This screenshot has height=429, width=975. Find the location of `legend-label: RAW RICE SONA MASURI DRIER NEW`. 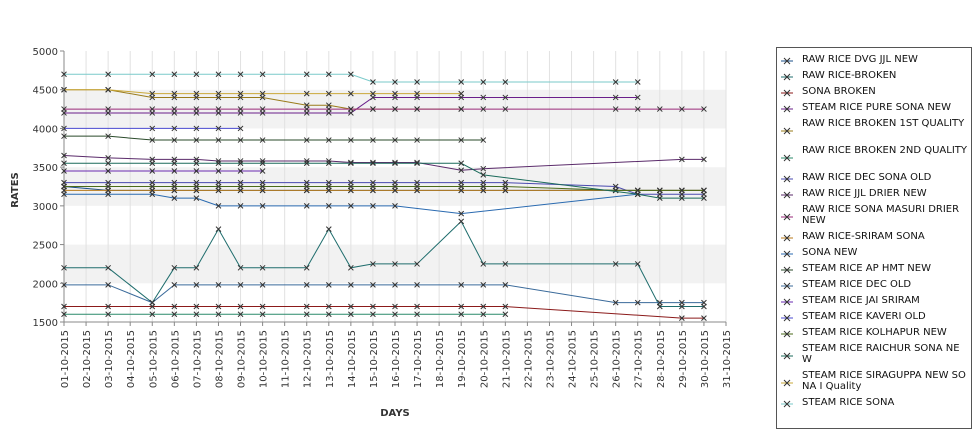

legend-label: RAW RICE SONA MASURI DRIER NEW is located at coordinates (881, 215).